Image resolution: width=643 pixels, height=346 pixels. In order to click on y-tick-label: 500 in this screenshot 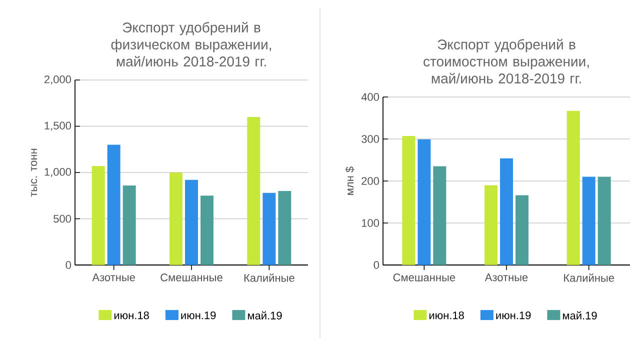, I will do `click(63, 218)`.